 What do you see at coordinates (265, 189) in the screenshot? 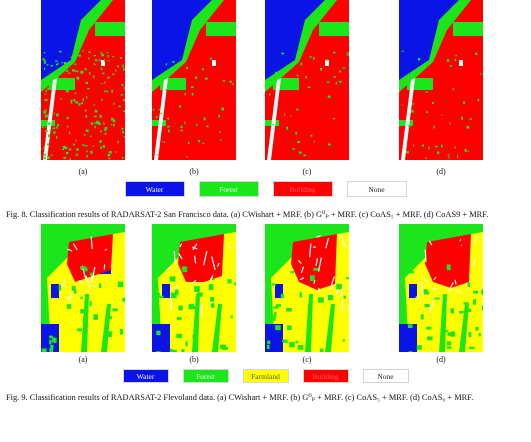
I see `legend: Water Forest Building None` at bounding box center [265, 189].